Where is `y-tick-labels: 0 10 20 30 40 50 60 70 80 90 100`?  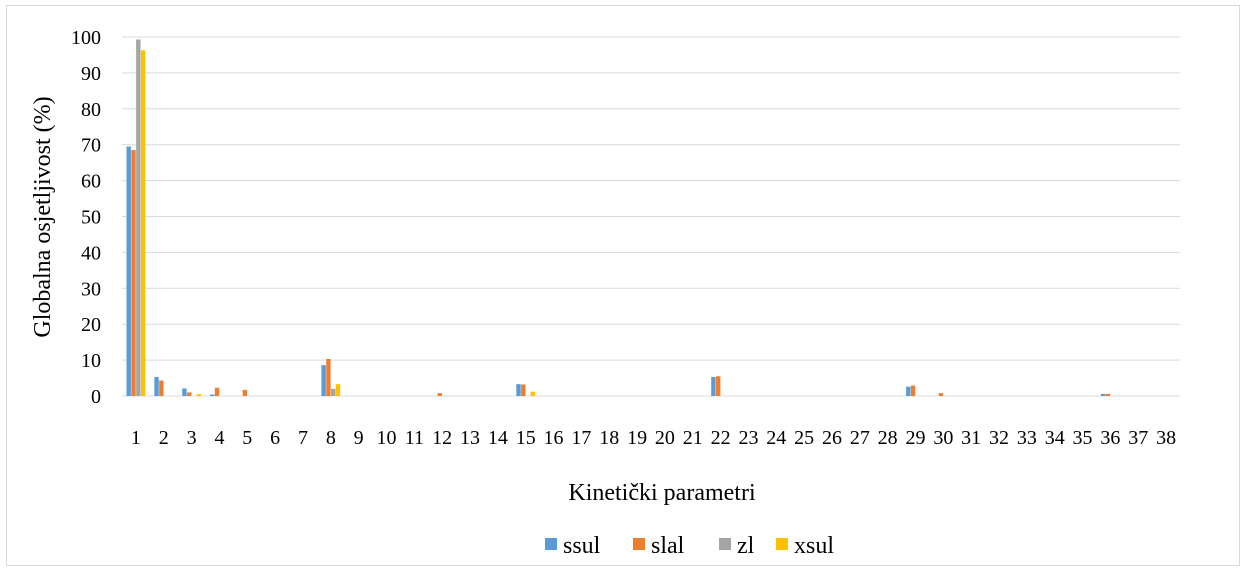
y-tick-labels: 0 10 20 30 40 50 60 70 80 90 100 is located at coordinates (86, 217).